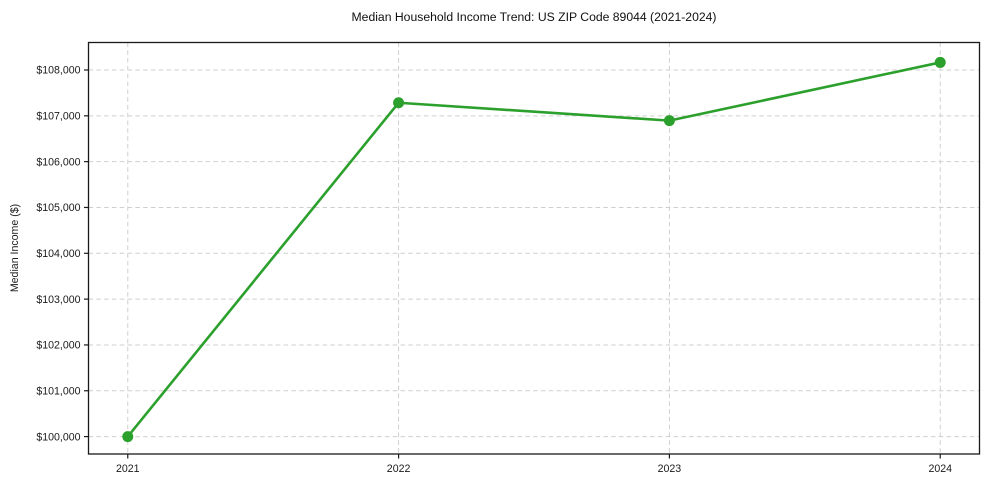 The width and height of the screenshot is (989, 490). I want to click on y-tick-label: $100,000, so click(58, 437).